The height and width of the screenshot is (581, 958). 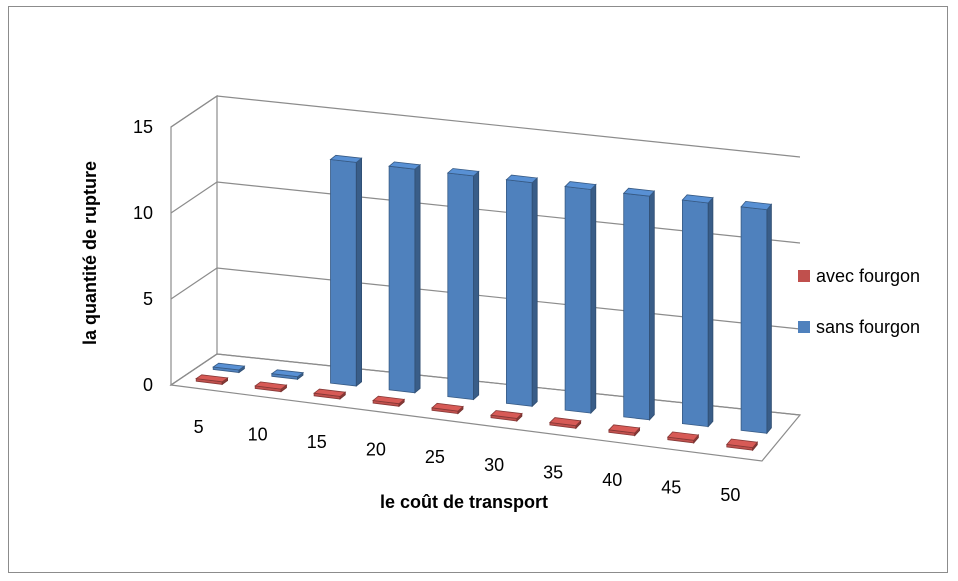 What do you see at coordinates (148, 299) in the screenshot?
I see `y-tick-label: 5` at bounding box center [148, 299].